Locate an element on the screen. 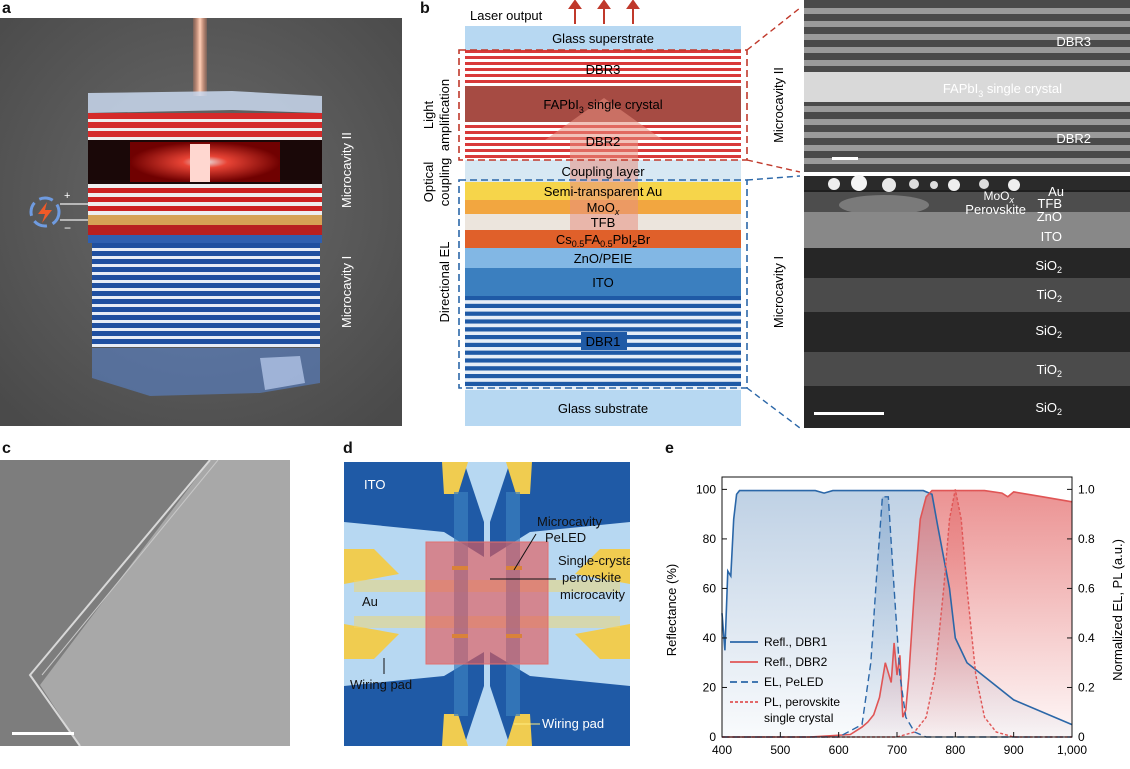 This screenshot has height=769, width=1130. x-tick-label: 500 is located at coordinates (780, 750).